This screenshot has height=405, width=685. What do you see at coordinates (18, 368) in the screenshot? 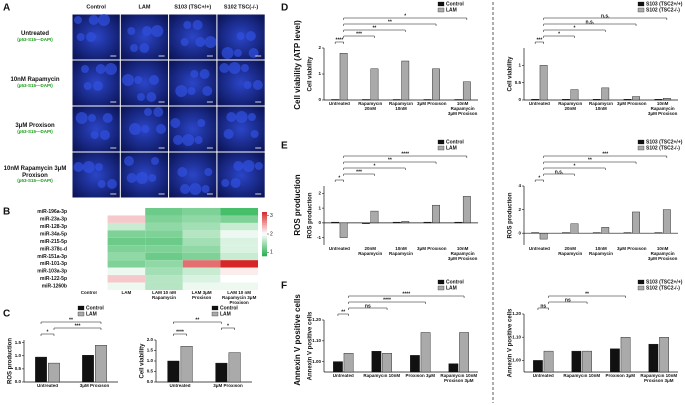
I see `y-tick-label: 0.5` at bounding box center [18, 368].